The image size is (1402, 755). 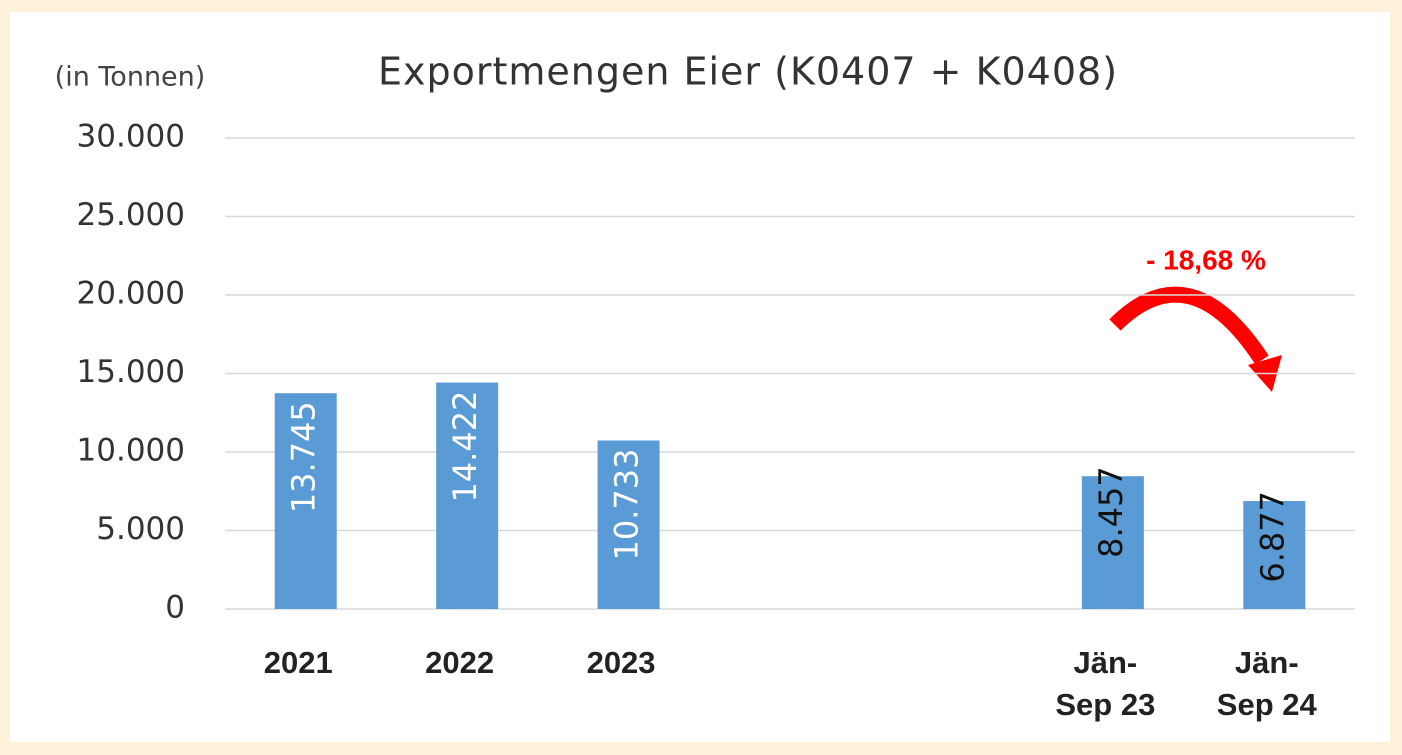 What do you see at coordinates (1111, 512) in the screenshot?
I see `data-label: 8.457` at bounding box center [1111, 512].